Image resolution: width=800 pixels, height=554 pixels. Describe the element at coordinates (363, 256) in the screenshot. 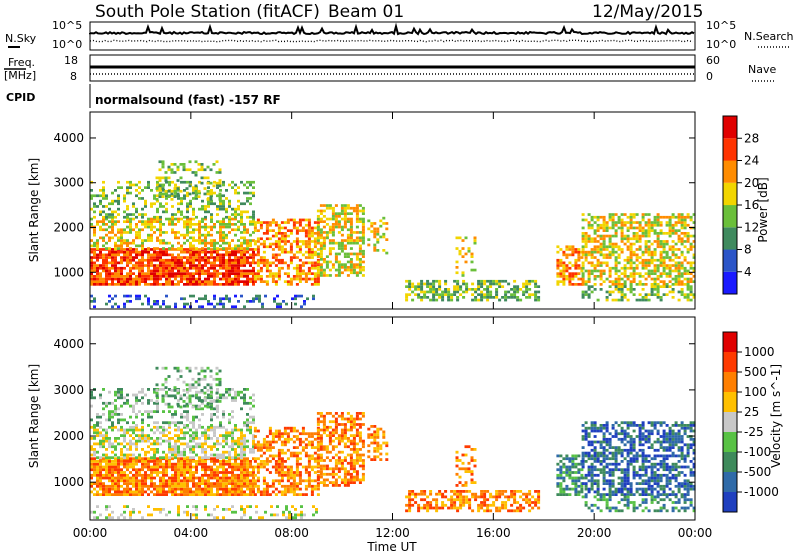

I see `power-cells-cell-1954` at that location.